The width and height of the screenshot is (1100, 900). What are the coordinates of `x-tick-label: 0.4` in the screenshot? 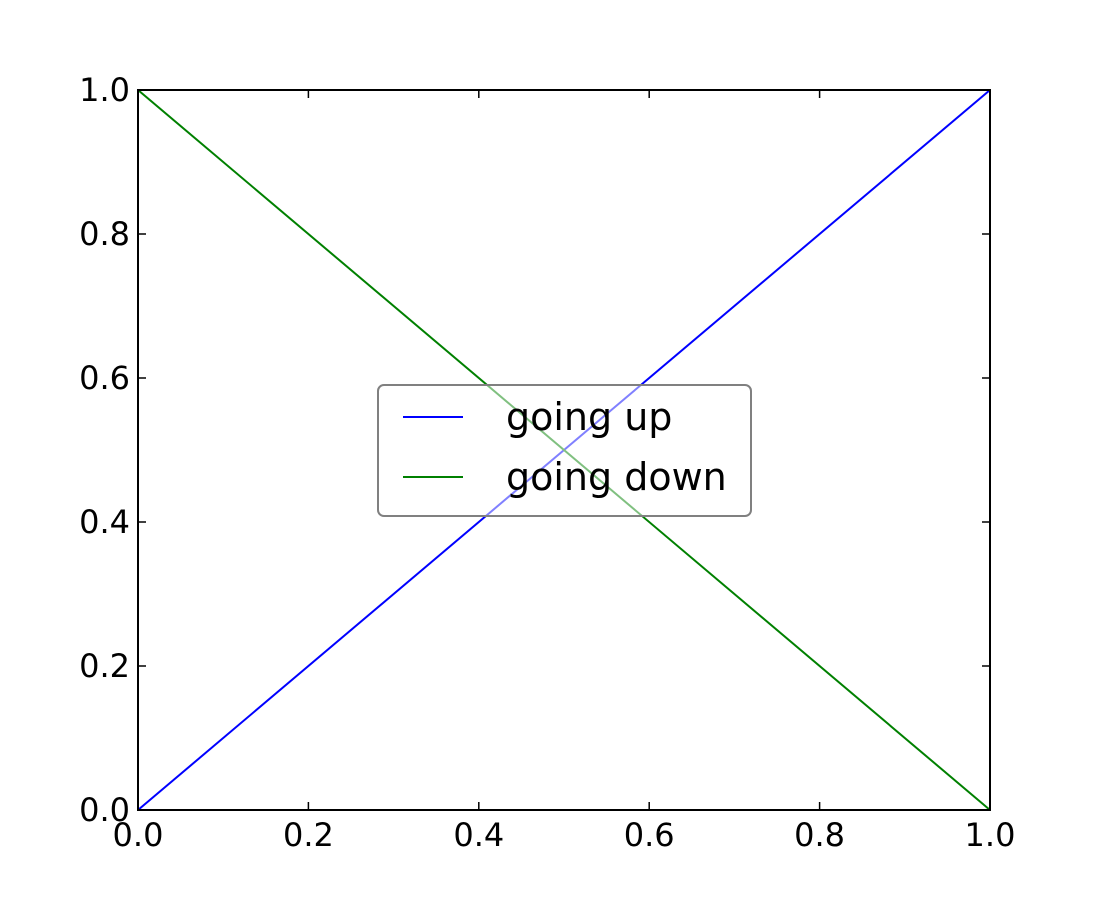 It's located at (478, 835).